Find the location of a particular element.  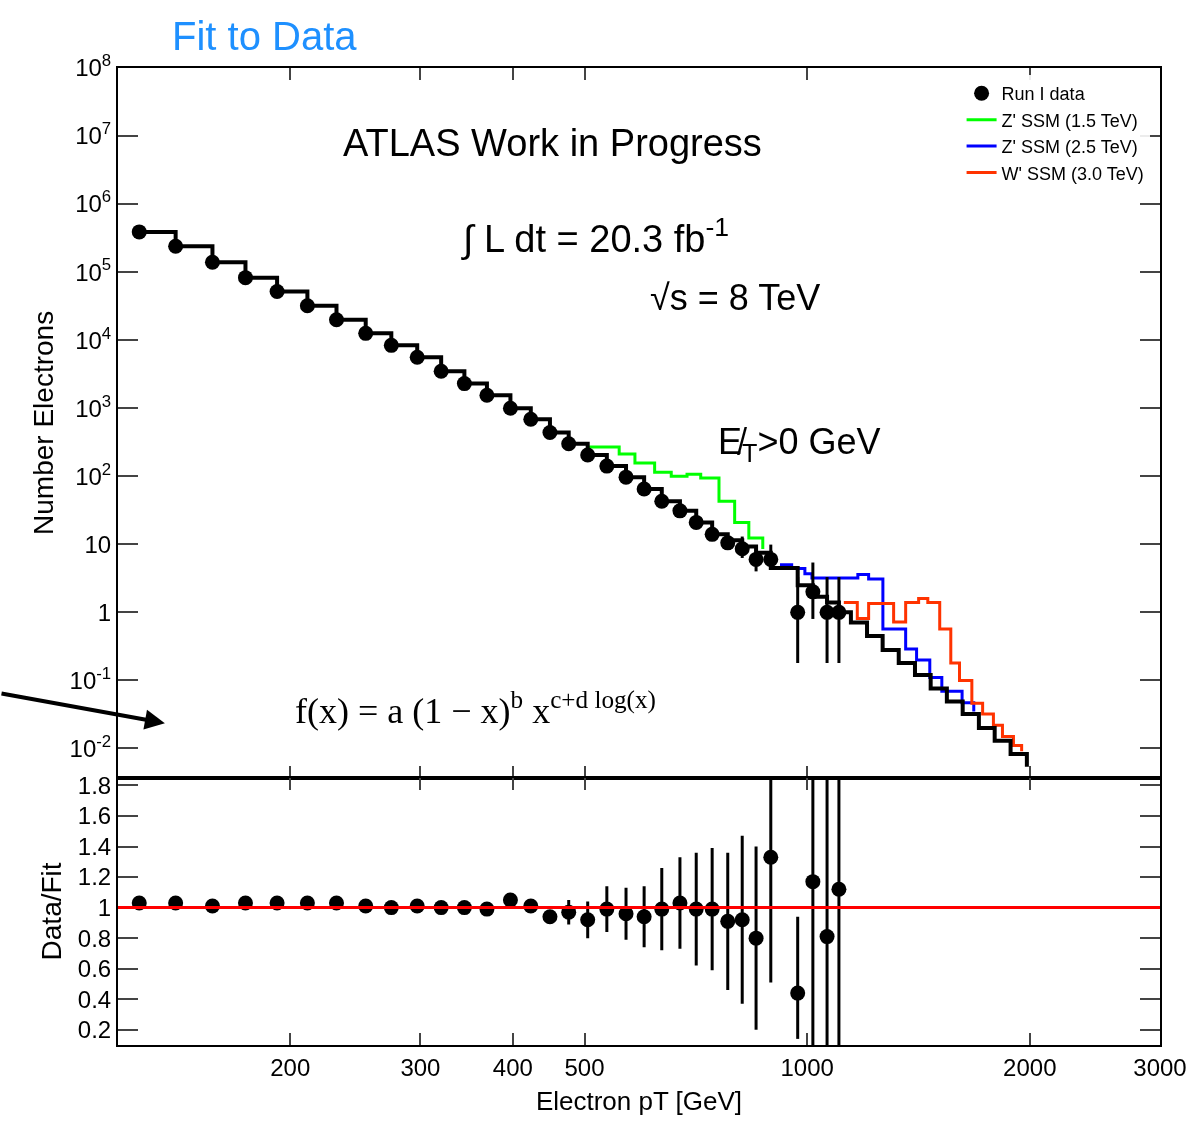

x-tick-label: 500 is located at coordinates (584, 1067).